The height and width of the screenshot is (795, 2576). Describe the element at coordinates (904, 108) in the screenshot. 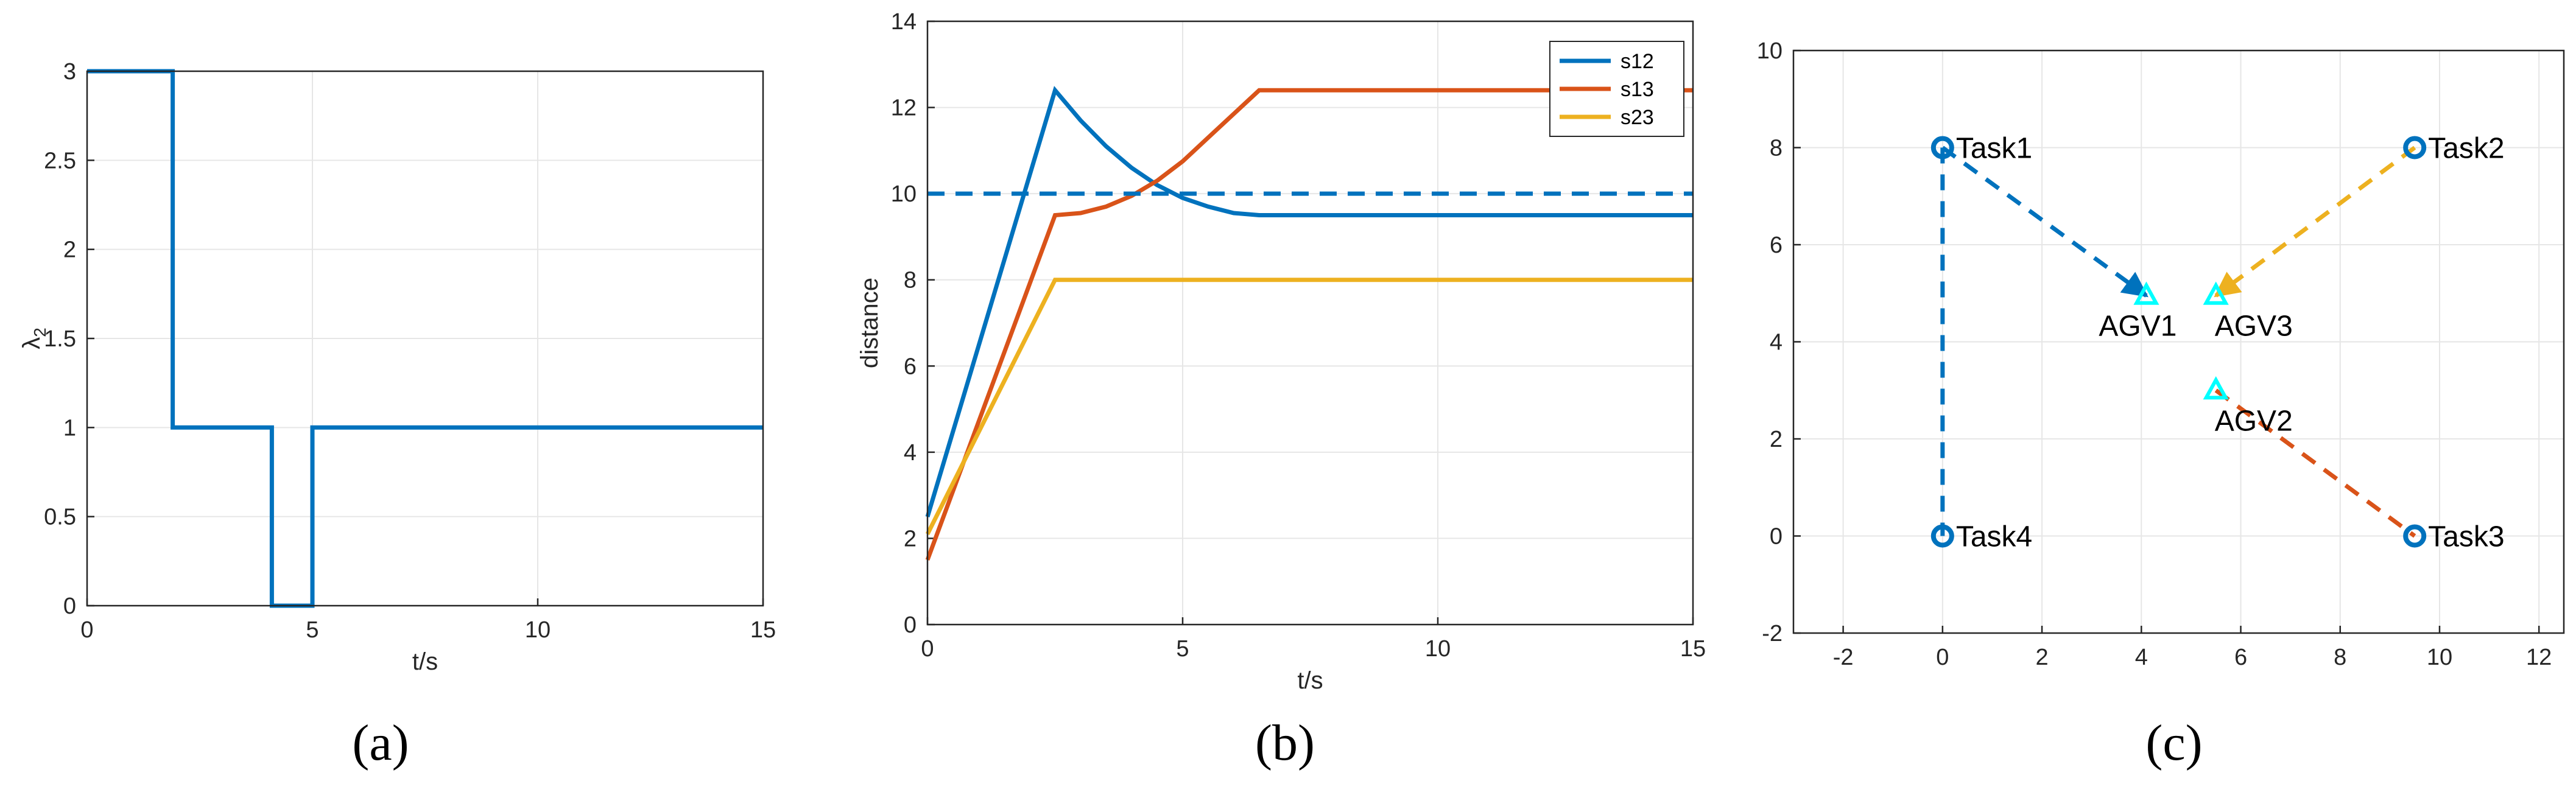

I see `y-tick-label: 12` at that location.